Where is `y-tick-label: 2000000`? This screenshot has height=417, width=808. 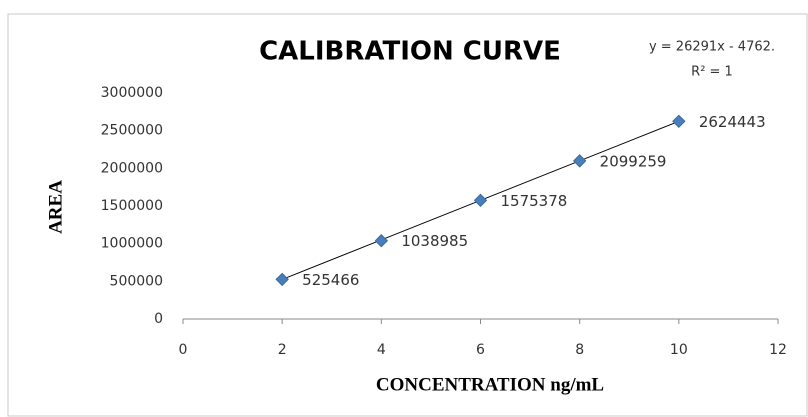
y-tick-label: 2000000 is located at coordinates (132, 168).